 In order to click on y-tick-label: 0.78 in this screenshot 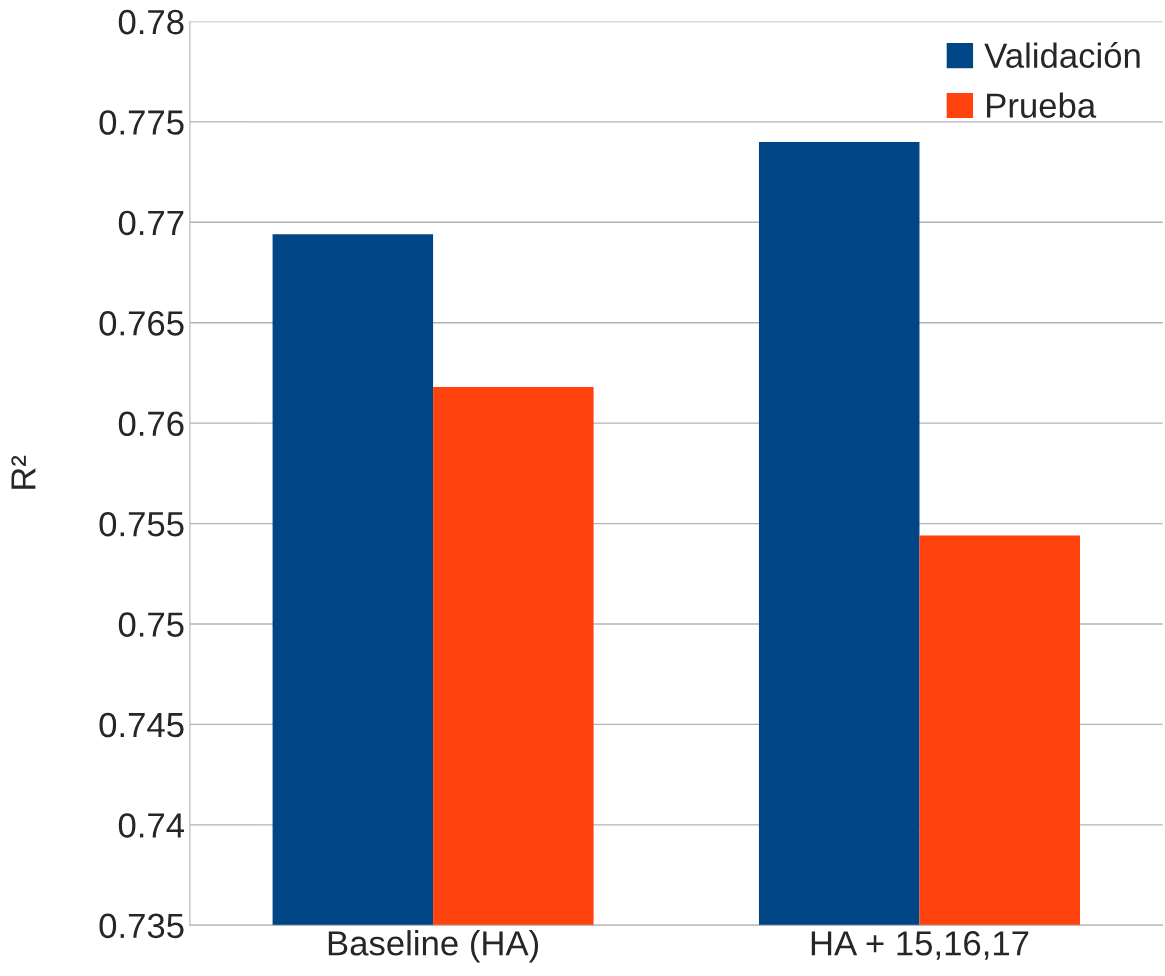, I will do `click(151, 22)`.